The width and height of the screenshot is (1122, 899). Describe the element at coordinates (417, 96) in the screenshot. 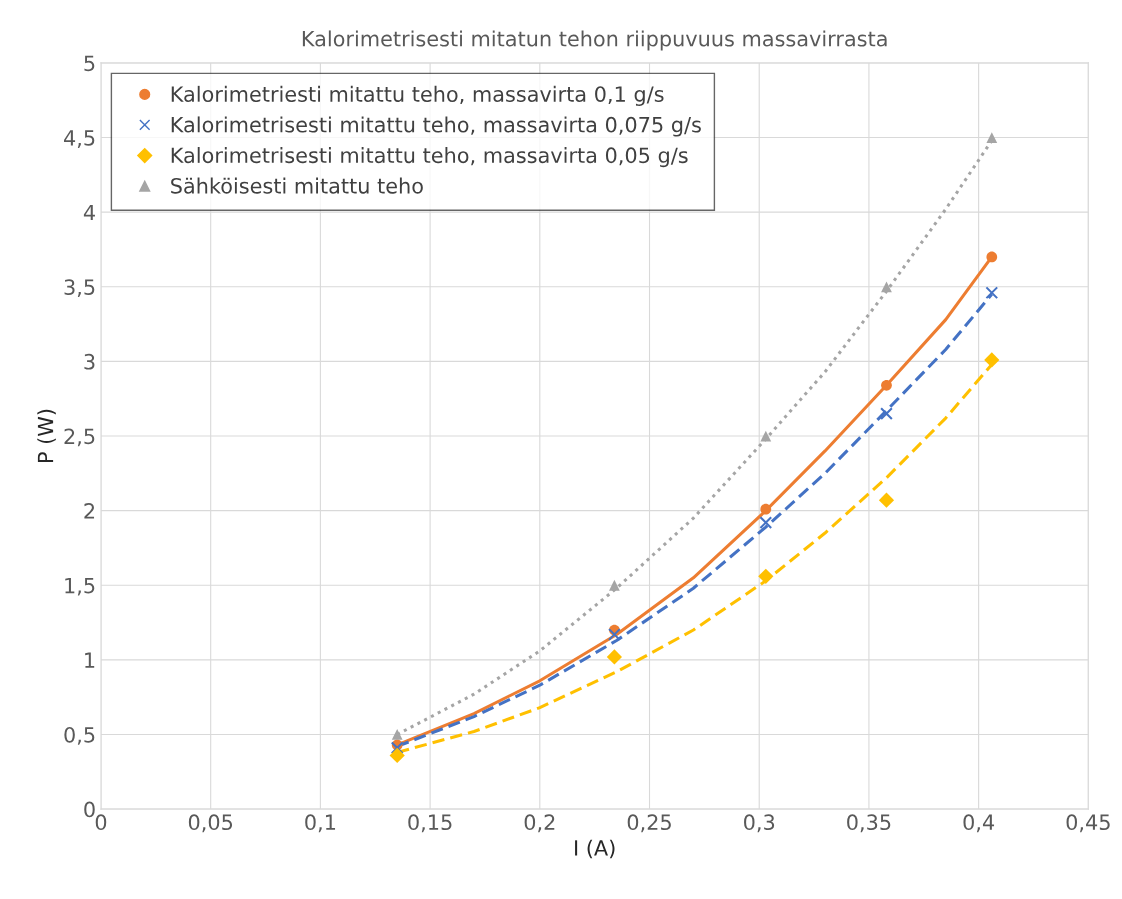

I see `legend-label: Kalorimetriesti mitattu teho, massavirta 0,1 g/s` at that location.